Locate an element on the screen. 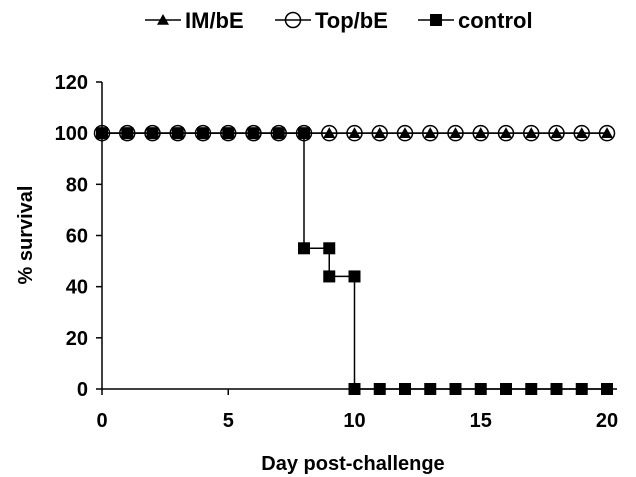  legend-item-top-be: Top/bE is located at coordinates (331, 20).